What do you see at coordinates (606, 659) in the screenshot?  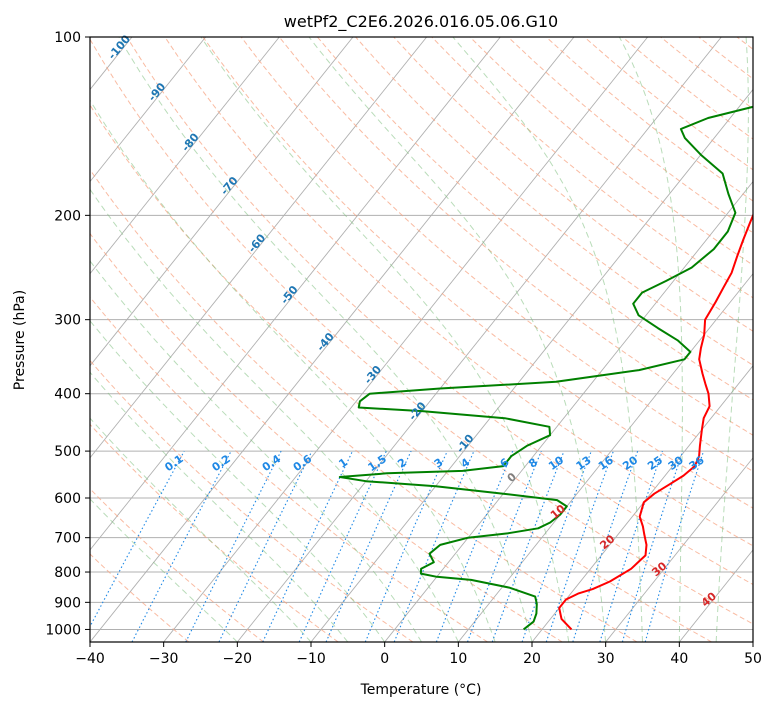 I see `x-tick-label: 30` at bounding box center [606, 659].